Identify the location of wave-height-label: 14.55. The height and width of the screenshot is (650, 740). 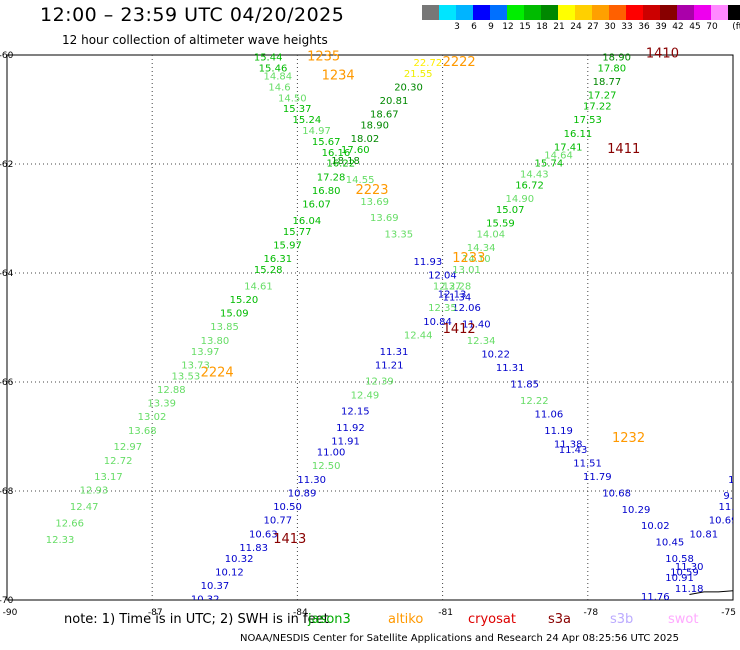
(360, 180).